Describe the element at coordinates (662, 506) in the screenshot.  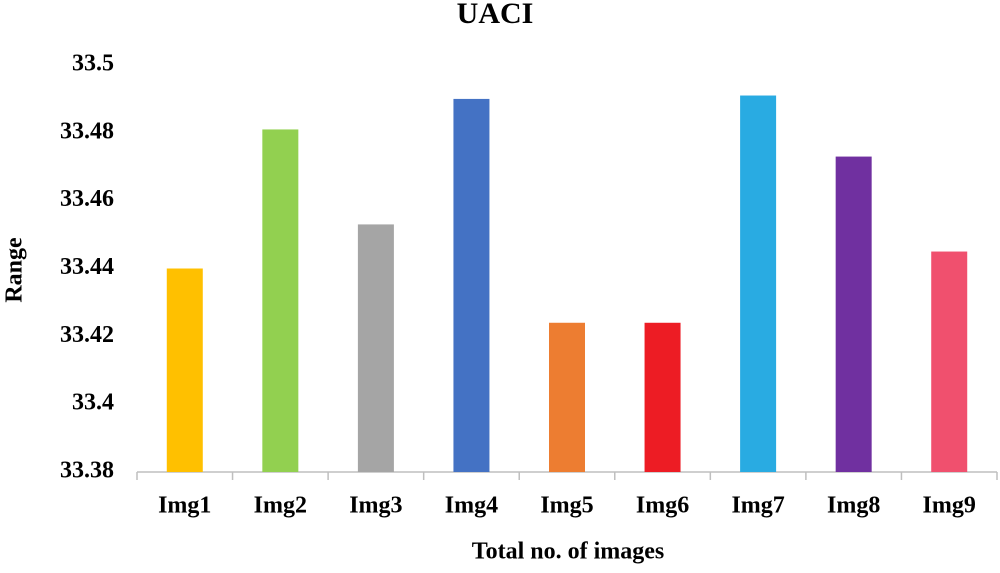
I see `x-tick-label: Img6` at that location.